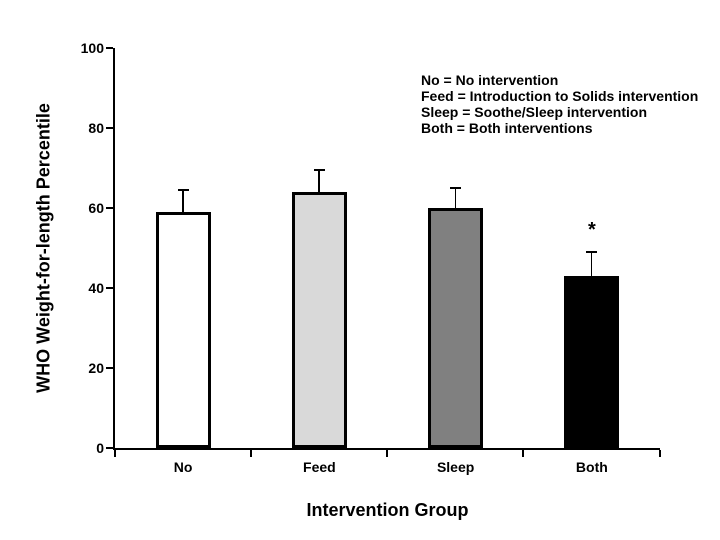  Describe the element at coordinates (319, 320) in the screenshot. I see `bar-feed` at that location.